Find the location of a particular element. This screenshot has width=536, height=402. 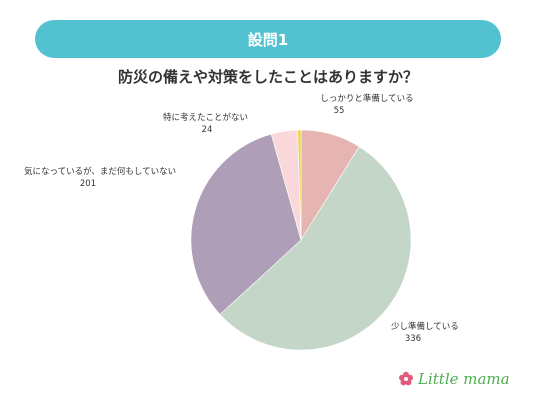

flower-icon is located at coordinates (406, 378).